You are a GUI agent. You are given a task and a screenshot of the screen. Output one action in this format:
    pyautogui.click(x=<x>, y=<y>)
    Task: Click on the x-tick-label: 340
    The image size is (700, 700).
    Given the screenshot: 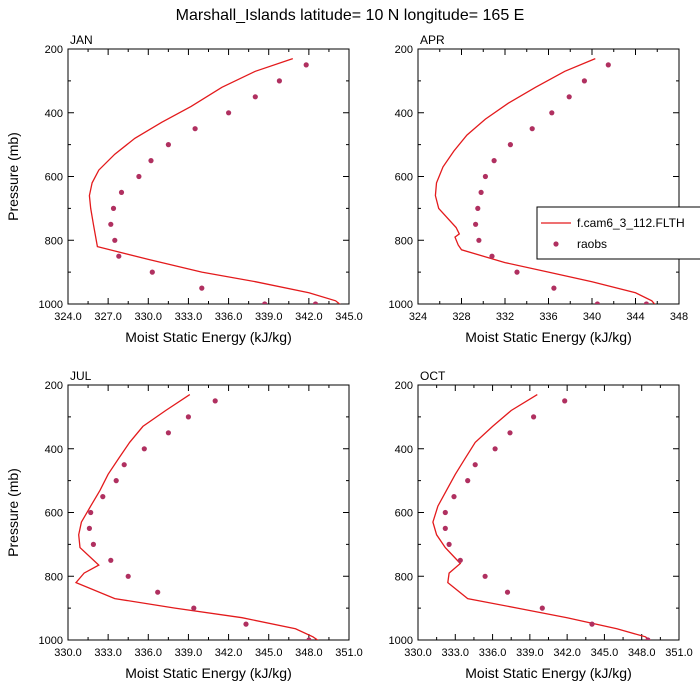 What is the action you would take?
    pyautogui.click(x=592, y=317)
    